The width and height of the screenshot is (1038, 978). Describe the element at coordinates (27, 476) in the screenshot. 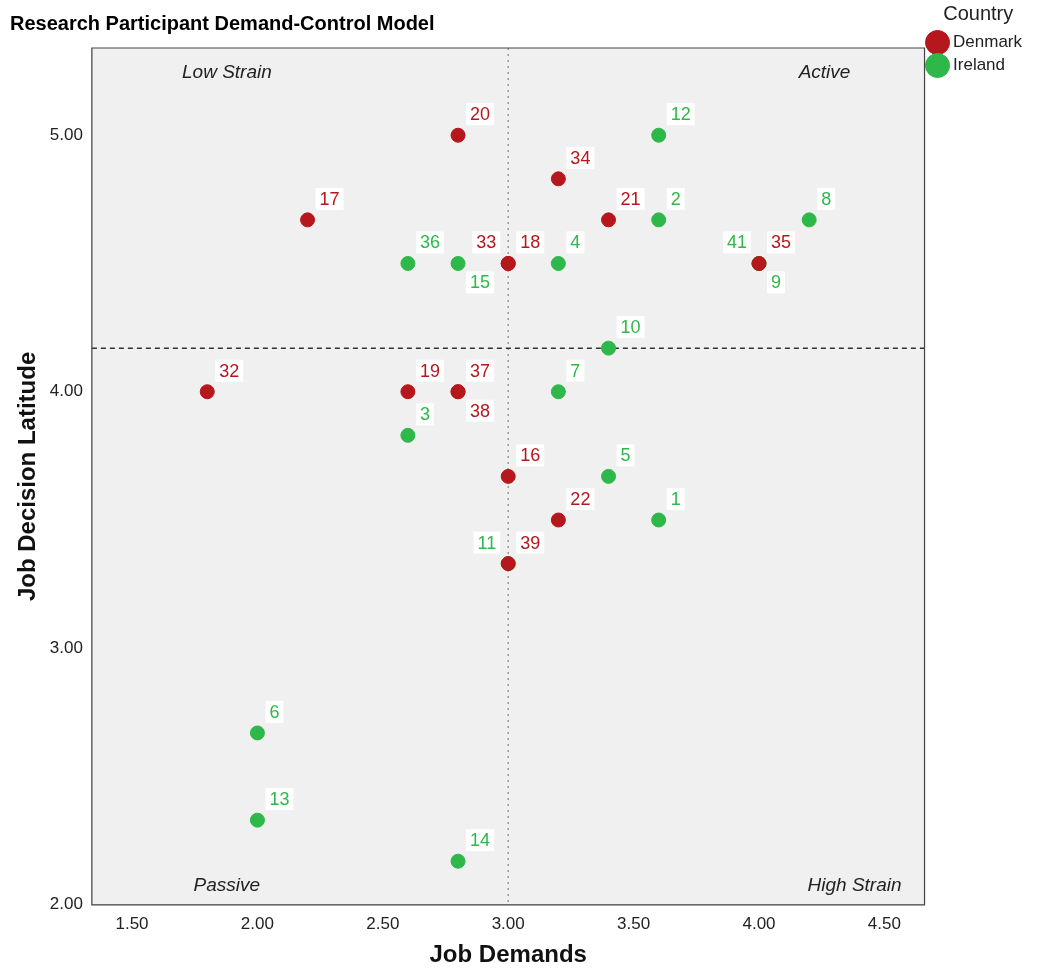

I see `y-axis-title: Job Decision Latitude` at that location.